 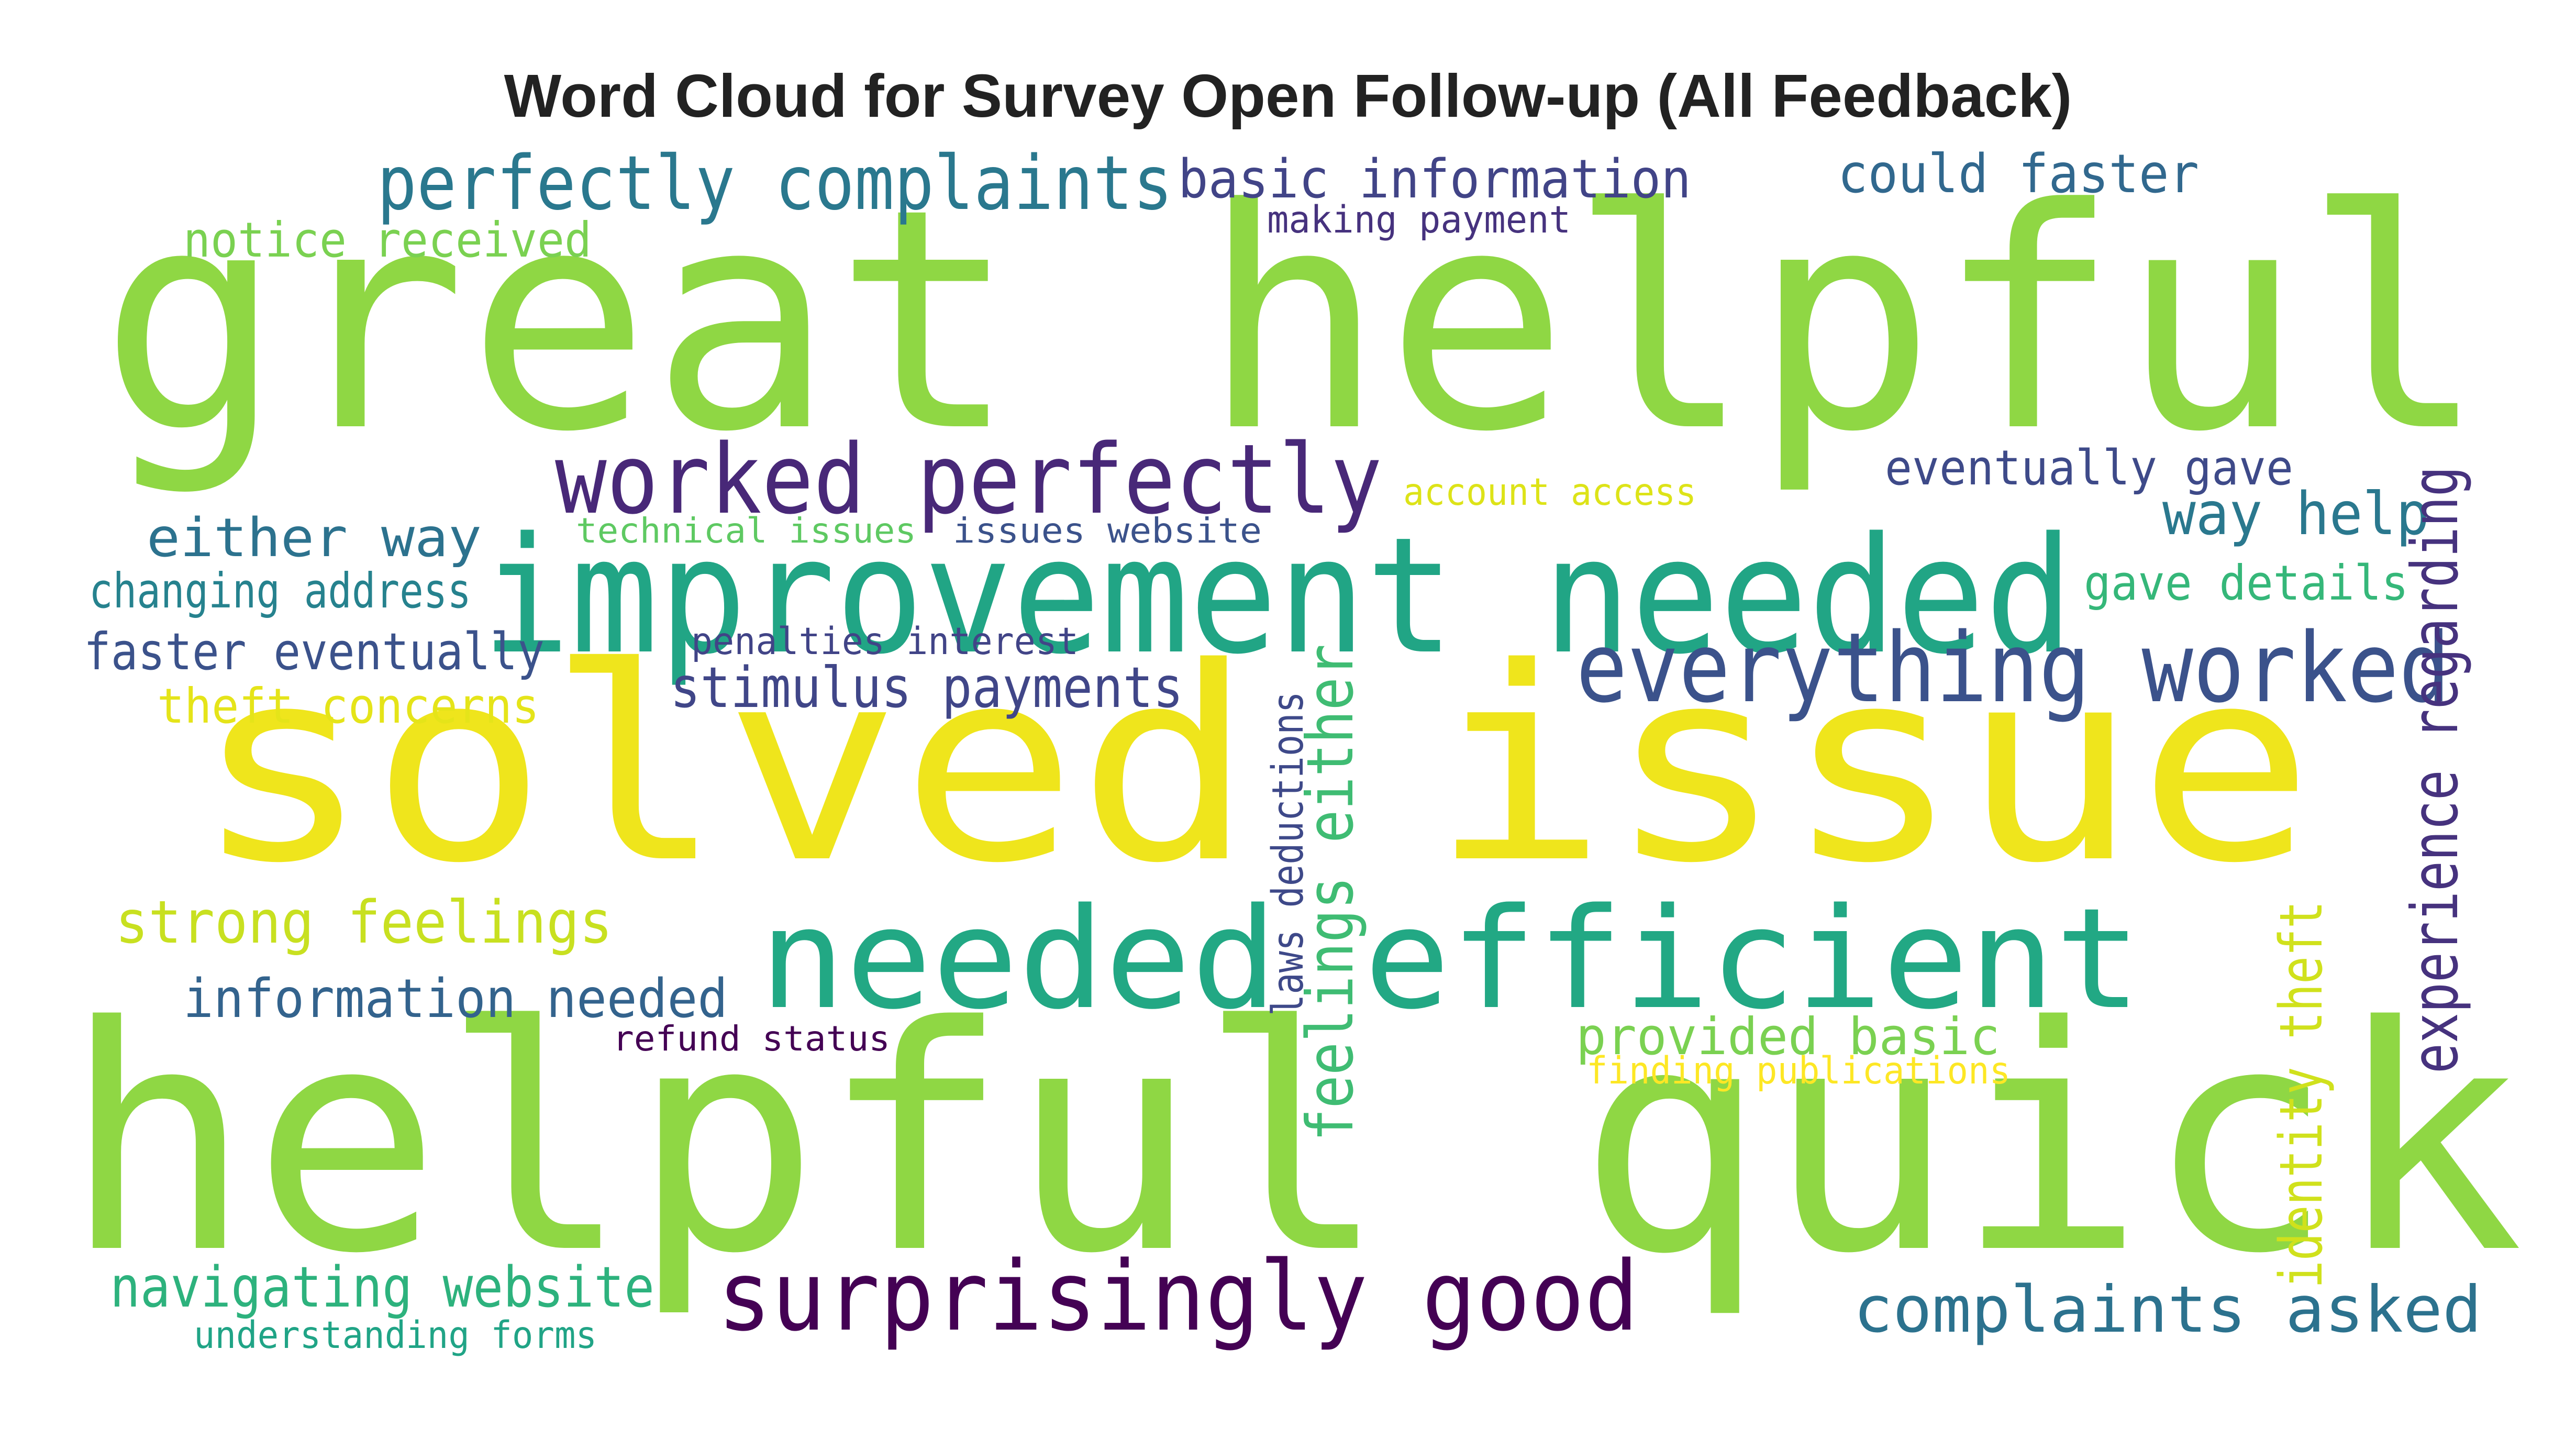 I want to click on word-strong-feelings: strong feelings, so click(x=364, y=922).